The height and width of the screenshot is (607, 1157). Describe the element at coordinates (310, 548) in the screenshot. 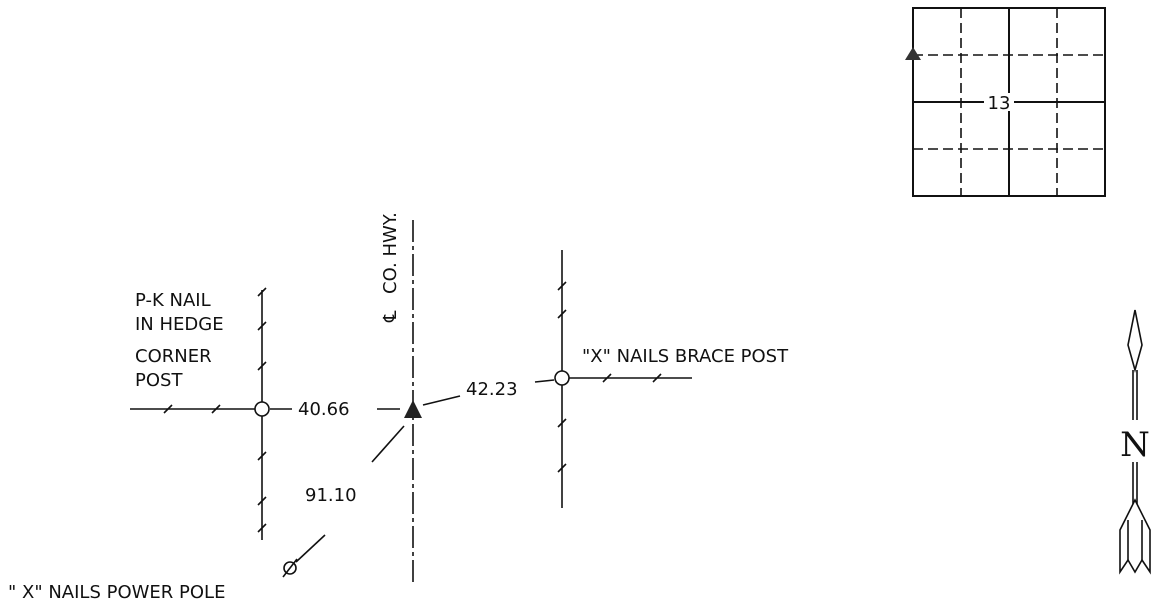

I see `tie-line-power-pole-b` at that location.